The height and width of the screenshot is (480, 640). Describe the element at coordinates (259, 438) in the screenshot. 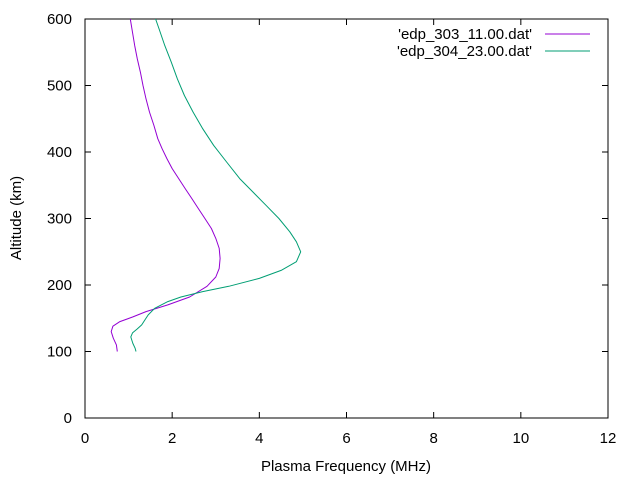

I see `x-tick-label: 4` at that location.